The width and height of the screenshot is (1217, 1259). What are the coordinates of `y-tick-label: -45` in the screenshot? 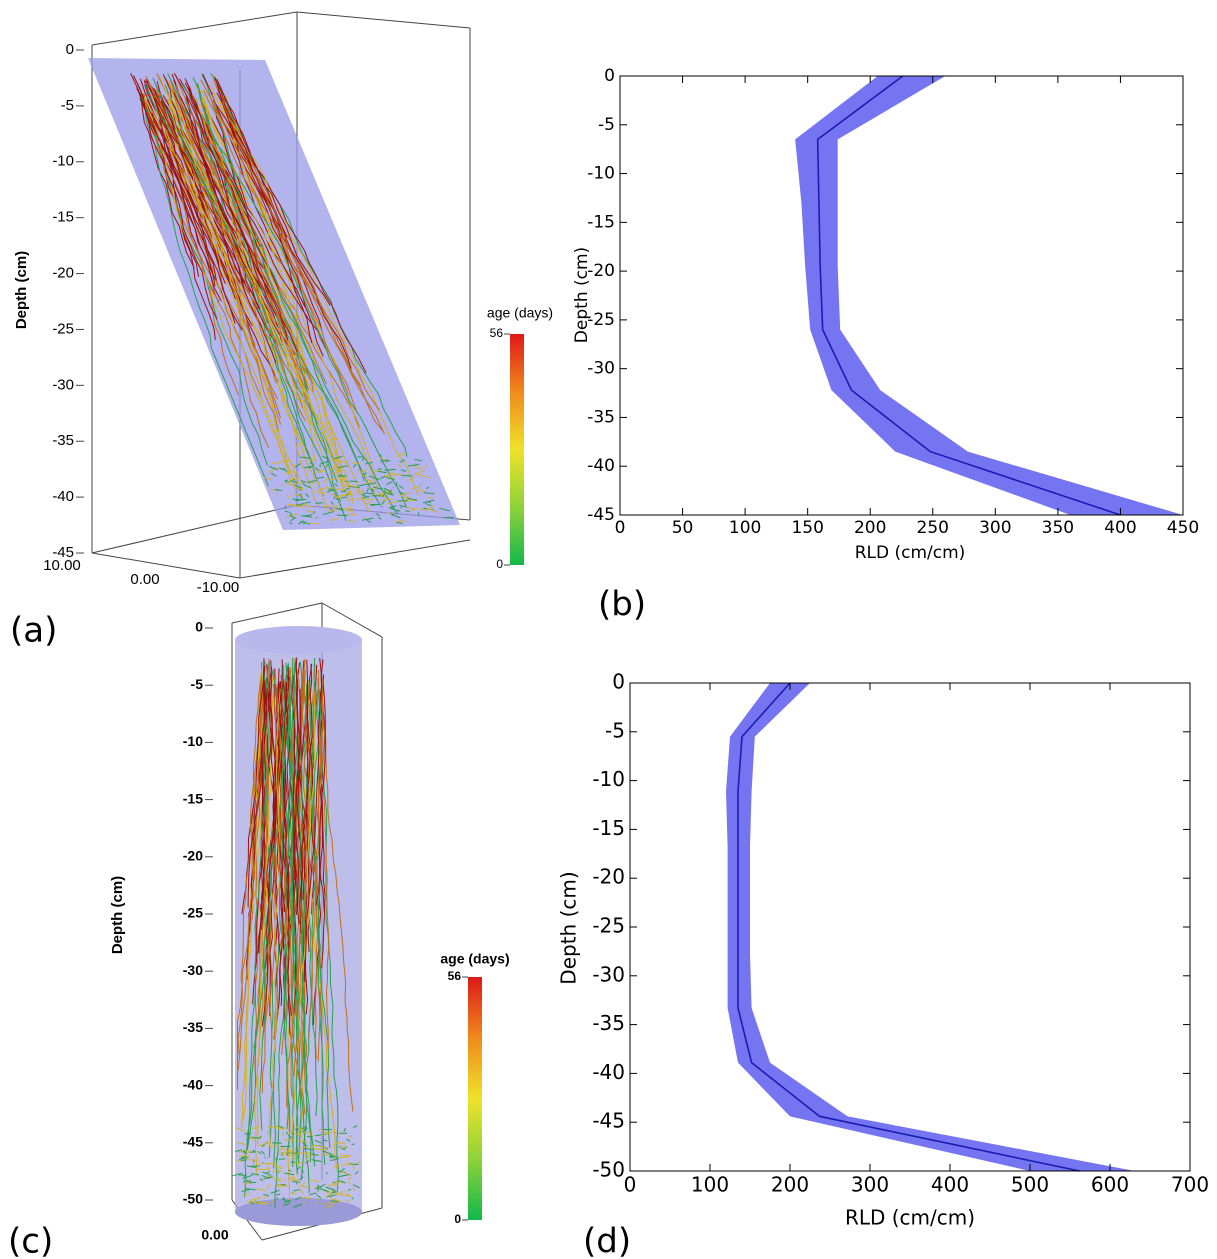 It's located at (608, 1121).